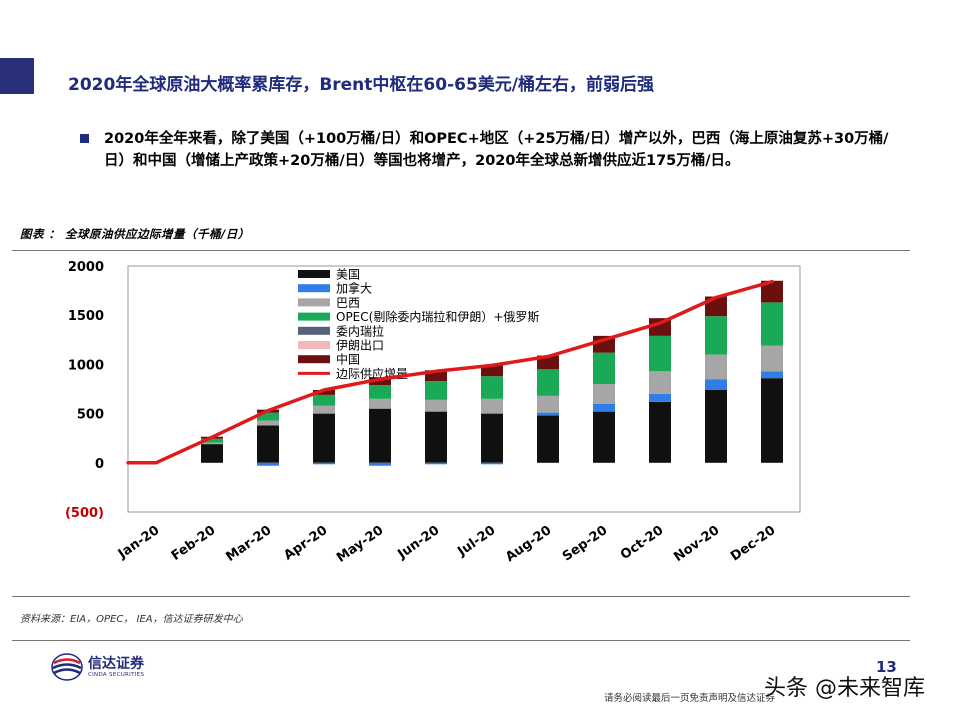  I want to click on logo-text-en: CINDA SECURITIES, so click(116, 675).